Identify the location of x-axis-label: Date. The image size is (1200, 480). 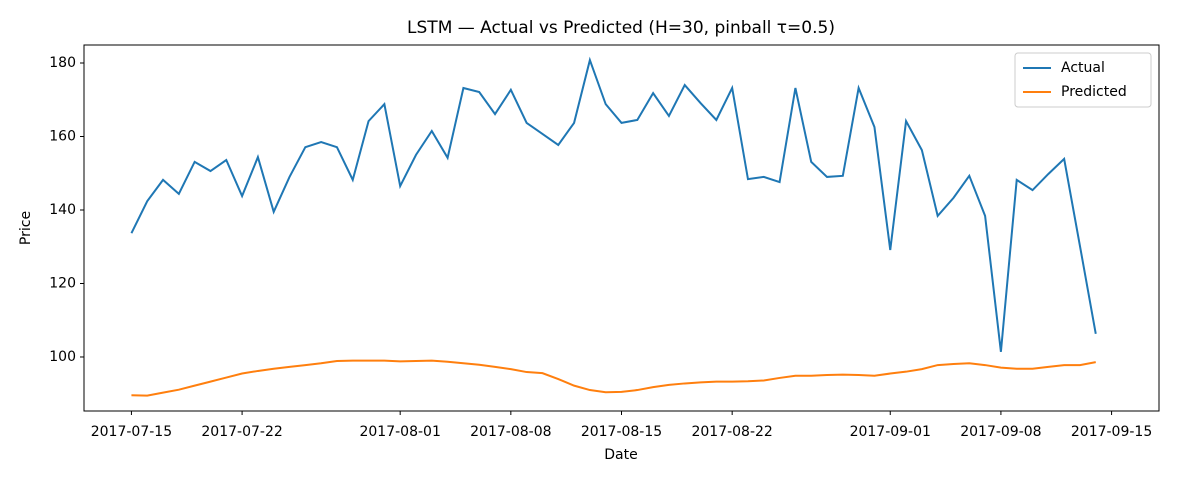
(620, 455).